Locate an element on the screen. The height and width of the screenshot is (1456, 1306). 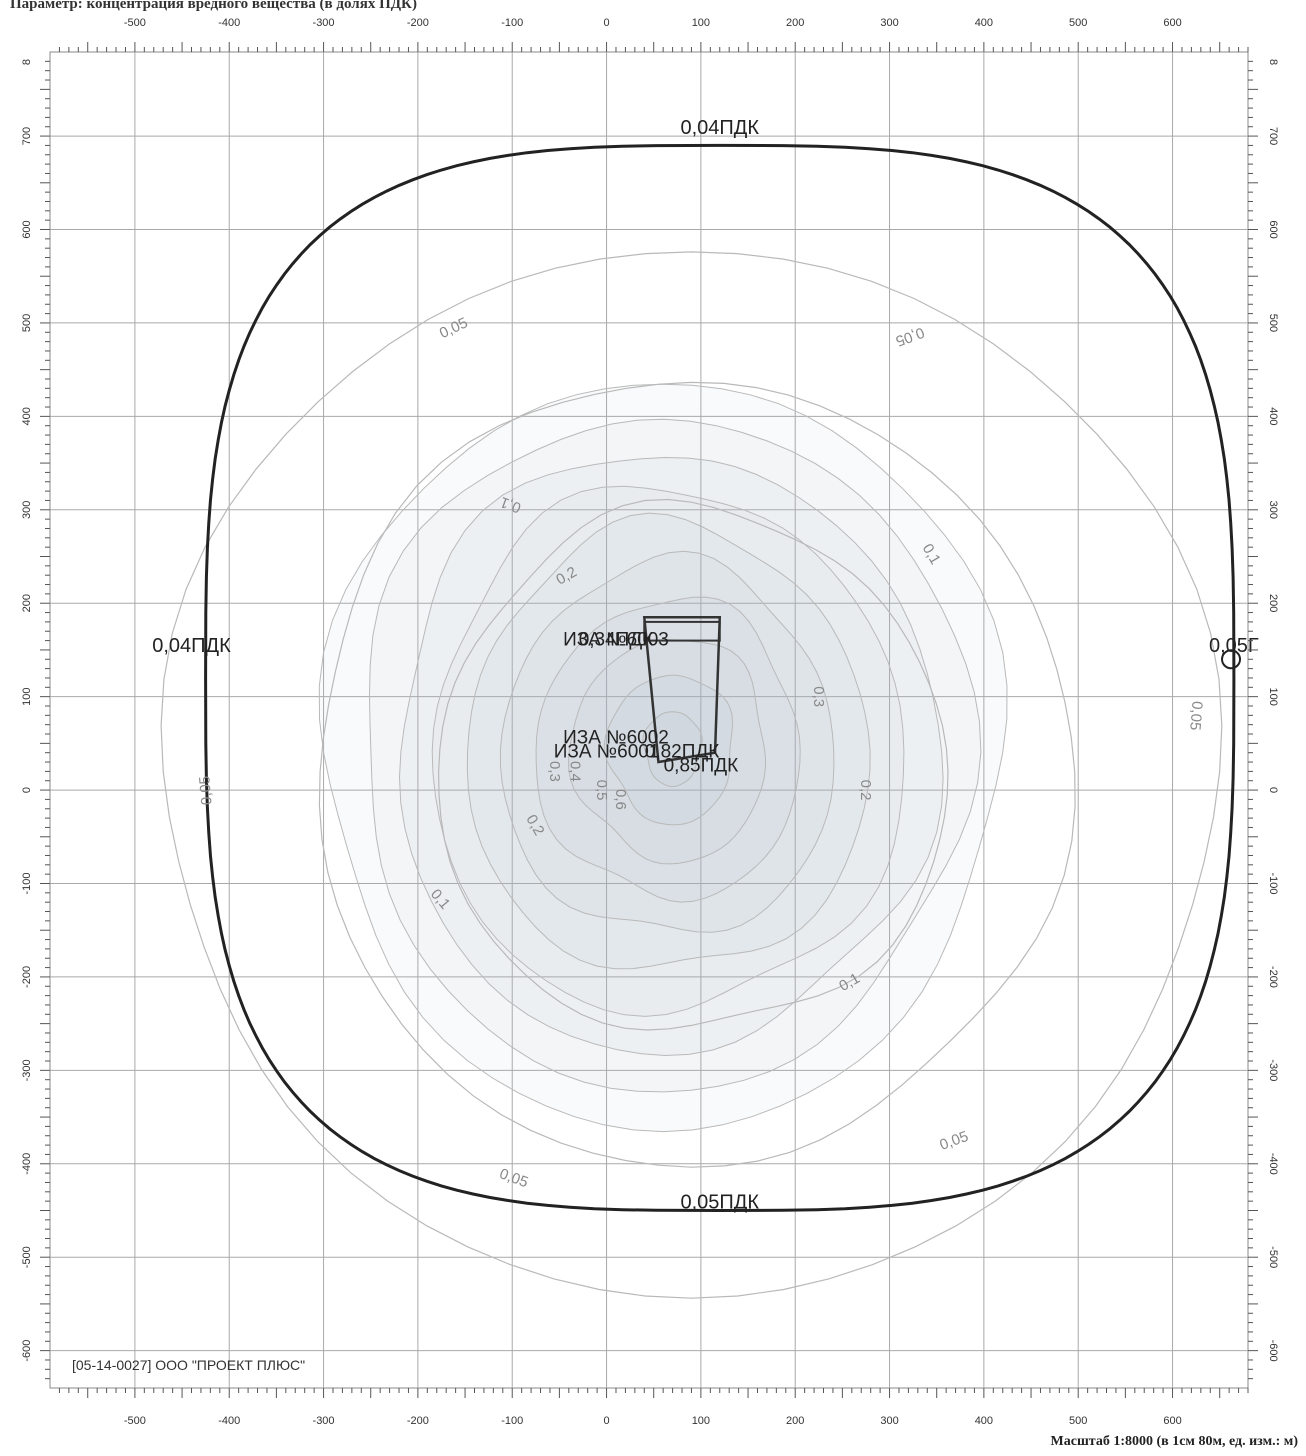
y-tick-label-left: -100 is located at coordinates (27, 883).